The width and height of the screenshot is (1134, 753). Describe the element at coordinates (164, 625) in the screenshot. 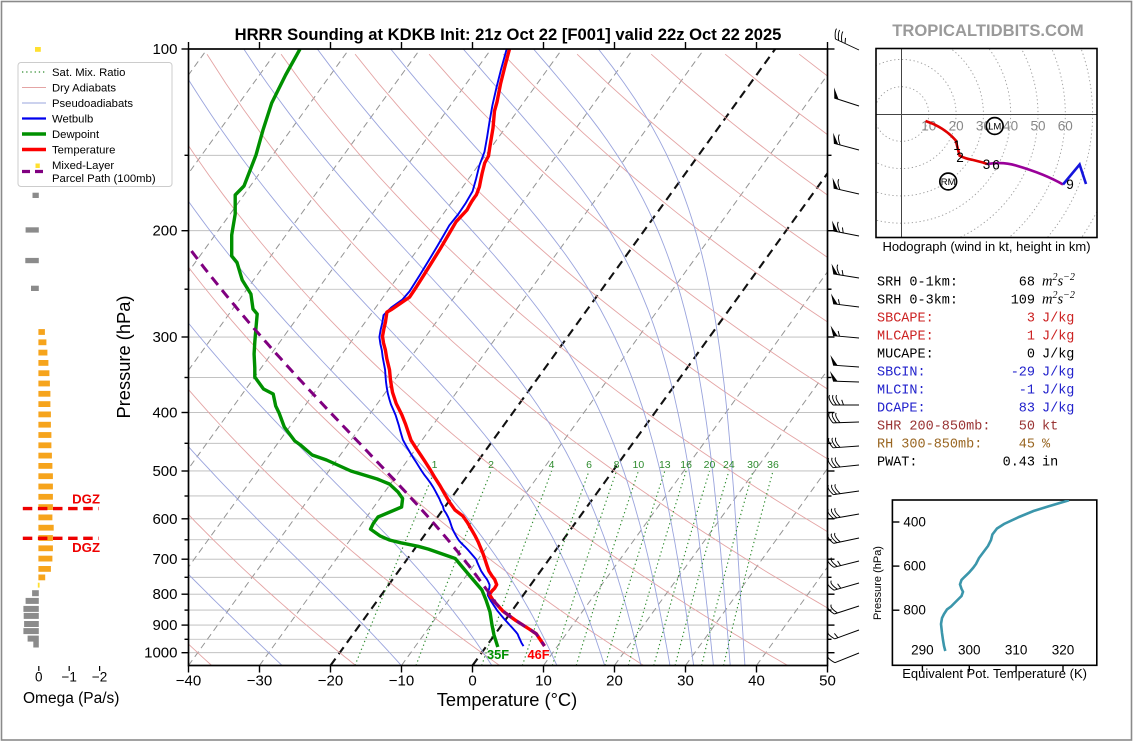

I see `svg-text: 900` at that location.